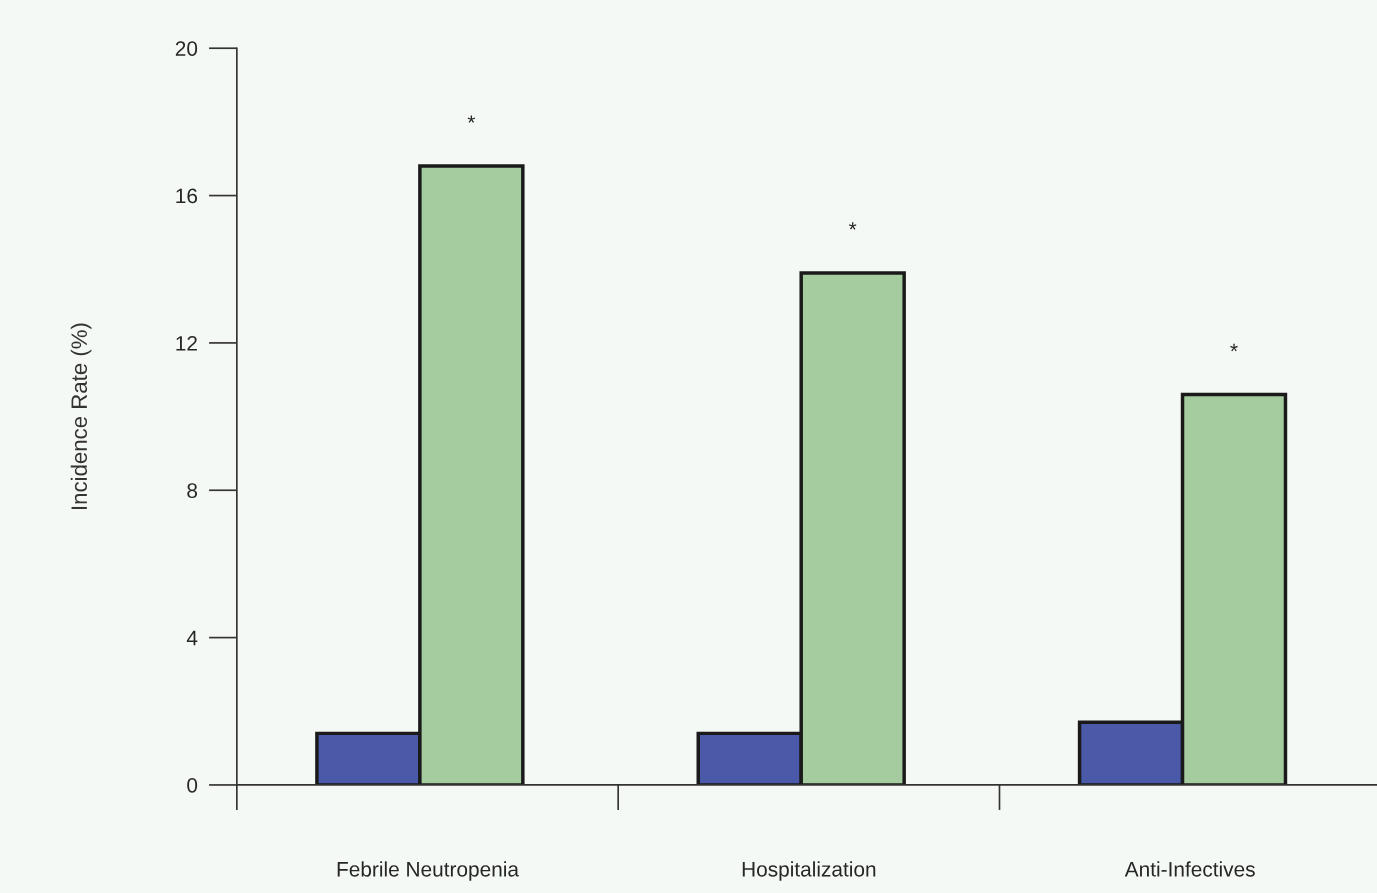 The height and width of the screenshot is (893, 1377). What do you see at coordinates (809, 871) in the screenshot?
I see `x-tick-label: Hospitalization` at bounding box center [809, 871].